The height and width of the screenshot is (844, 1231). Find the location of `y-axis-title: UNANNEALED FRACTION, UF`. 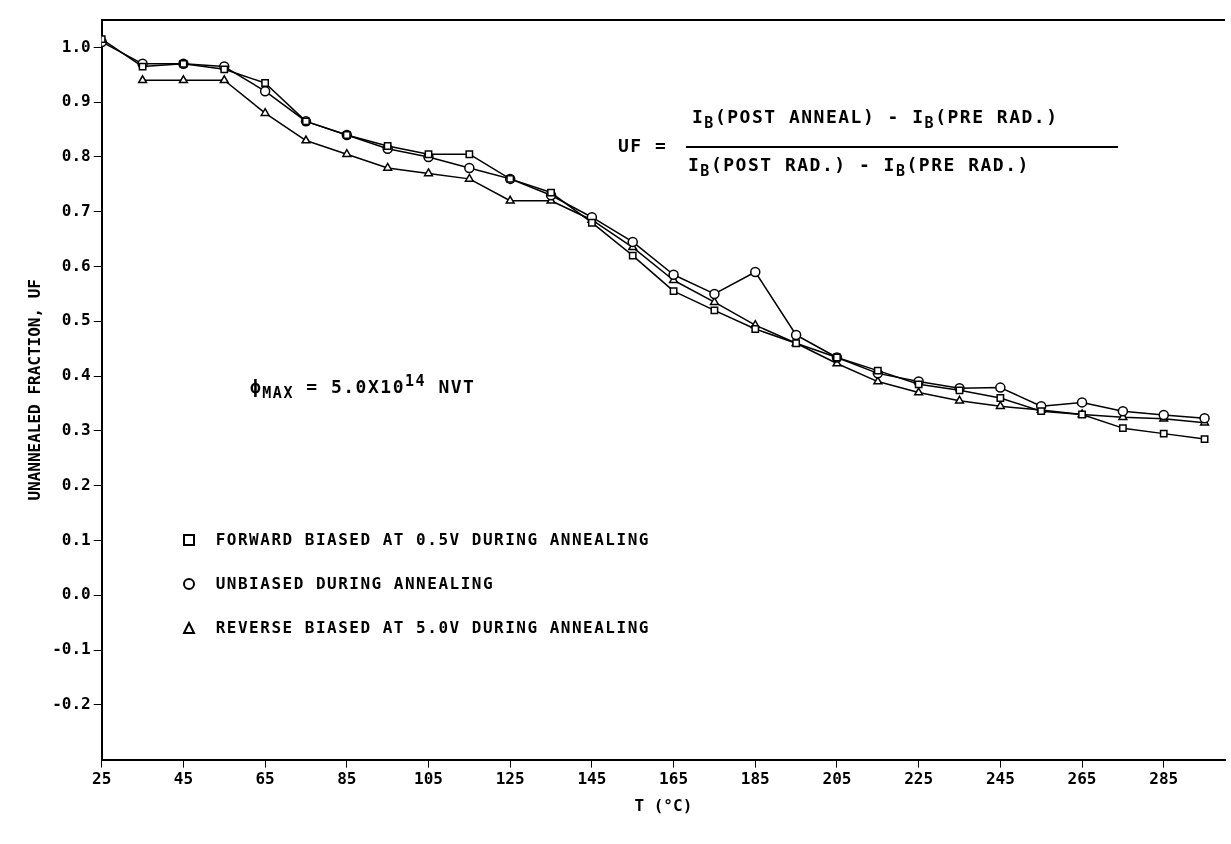

y-axis-title: UNANNEALED FRACTION, UF is located at coordinates (34, 390).